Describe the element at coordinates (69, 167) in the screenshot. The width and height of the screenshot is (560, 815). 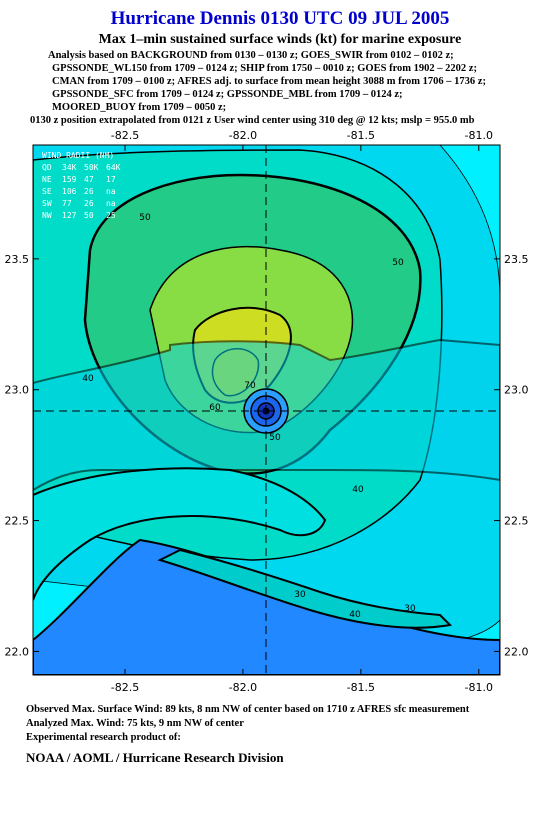
I see `wind-radii-header: 34K` at that location.